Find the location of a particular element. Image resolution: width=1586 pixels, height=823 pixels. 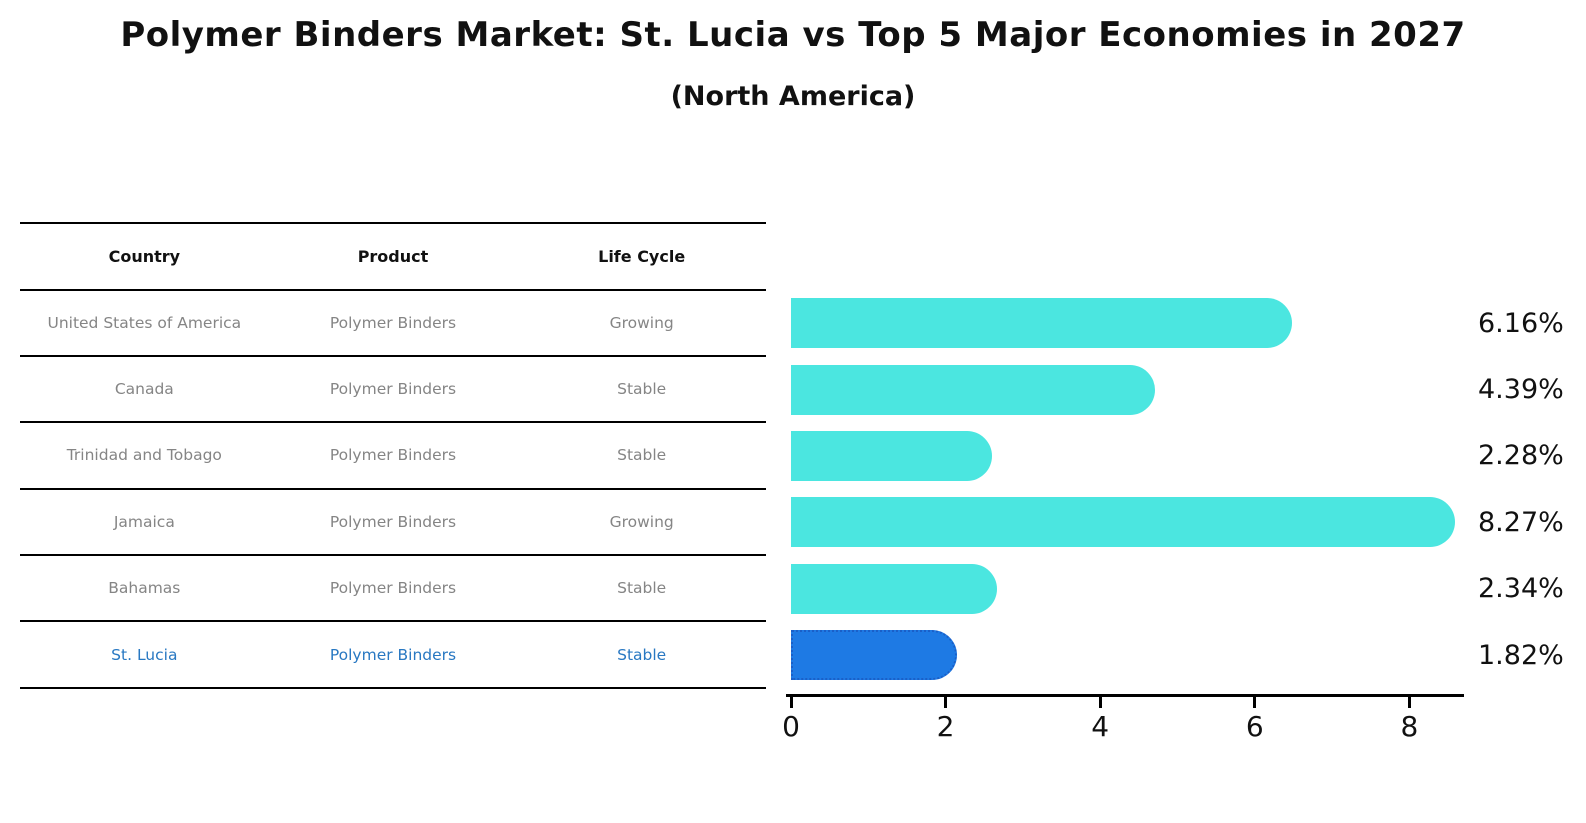

cell-country: Bahamas is located at coordinates (144, 588).